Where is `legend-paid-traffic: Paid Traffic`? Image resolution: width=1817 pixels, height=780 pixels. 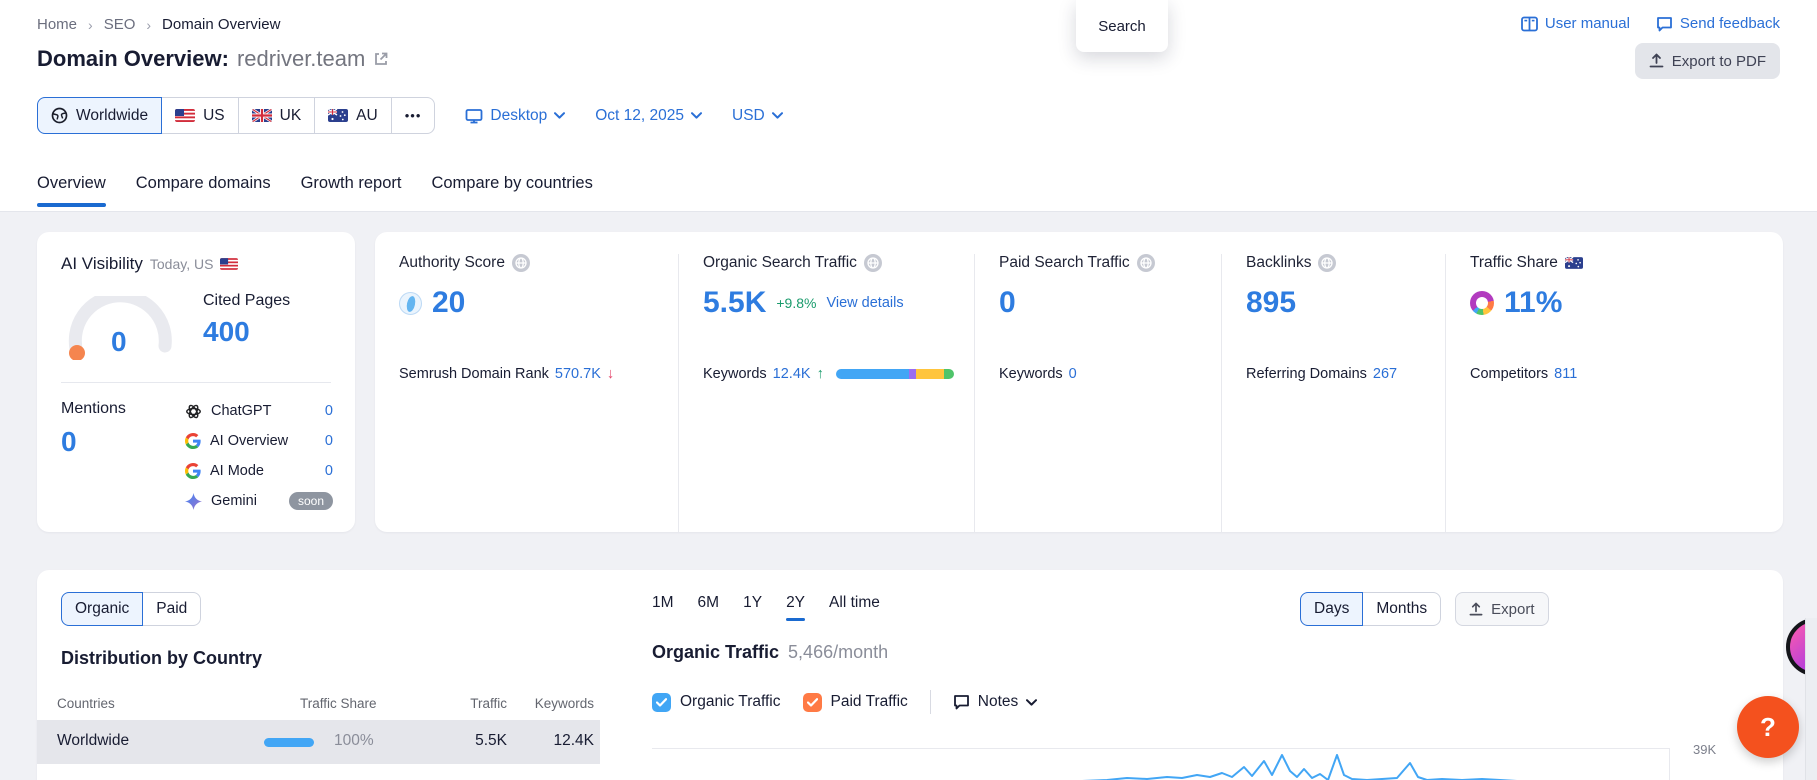
legend-paid-traffic: Paid Traffic is located at coordinates (855, 702).